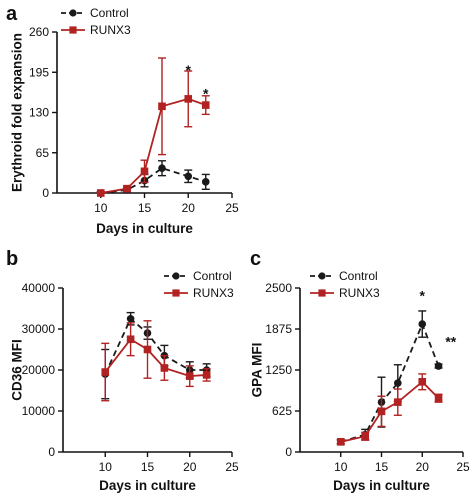 This screenshot has height=495, width=474. Describe the element at coordinates (450, 341) in the screenshot. I see `significance-marker: **` at that location.